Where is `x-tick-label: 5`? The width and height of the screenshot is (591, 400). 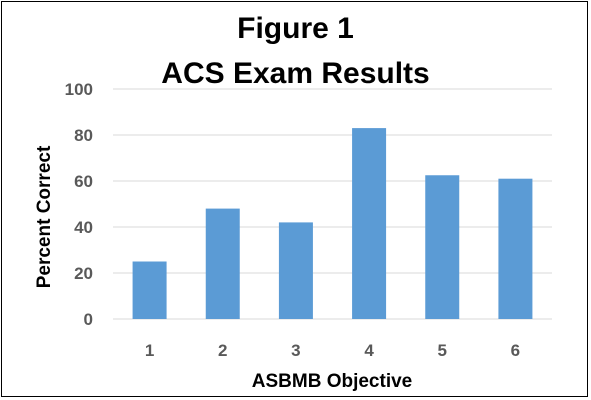
x-tick-label: 5 is located at coordinates (442, 350).